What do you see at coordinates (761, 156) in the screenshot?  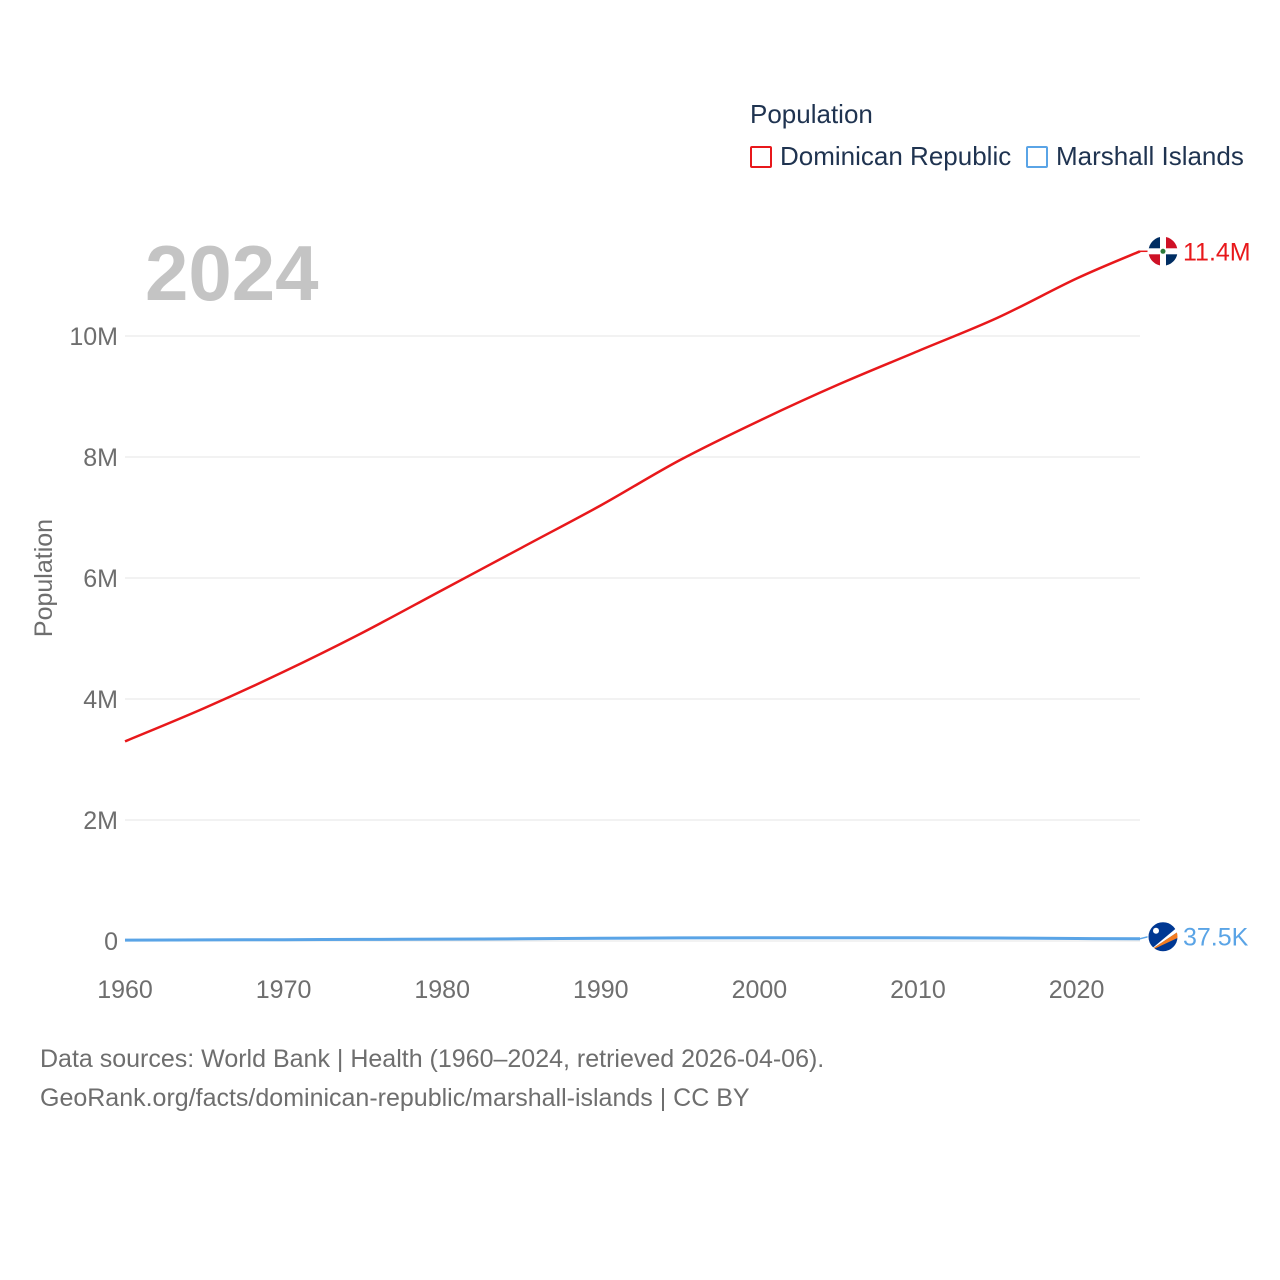 I see `legend-swatch-dominican-republic` at bounding box center [761, 156].